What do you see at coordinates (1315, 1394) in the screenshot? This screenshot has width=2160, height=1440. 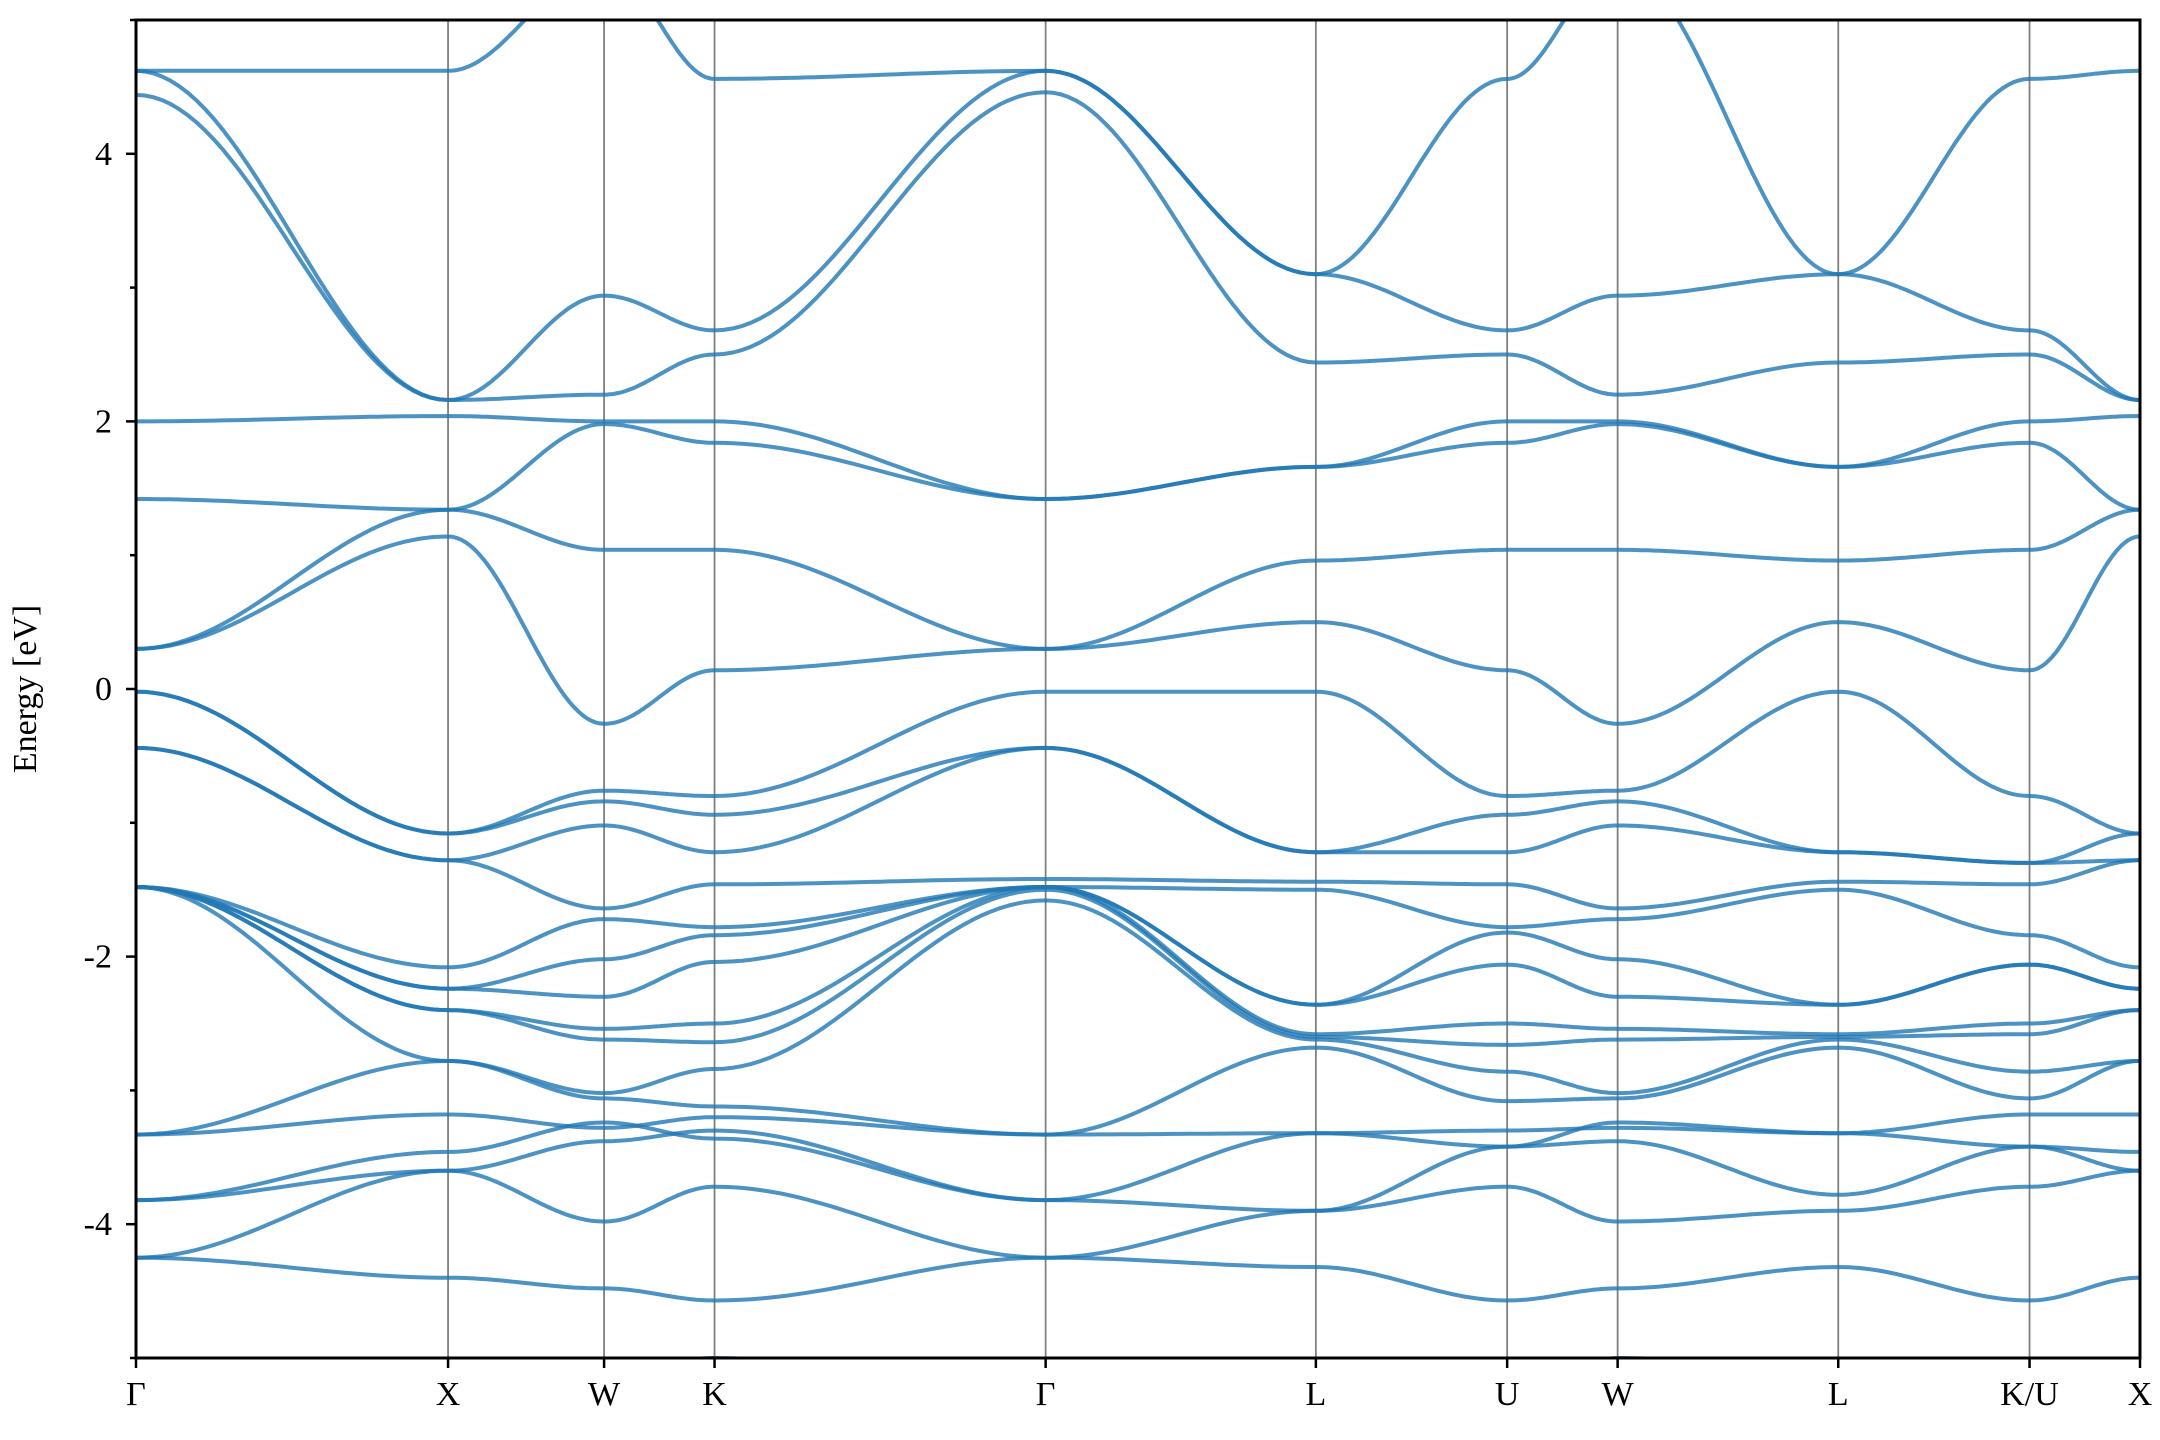 I see `x-tick-label-5: L` at bounding box center [1315, 1394].